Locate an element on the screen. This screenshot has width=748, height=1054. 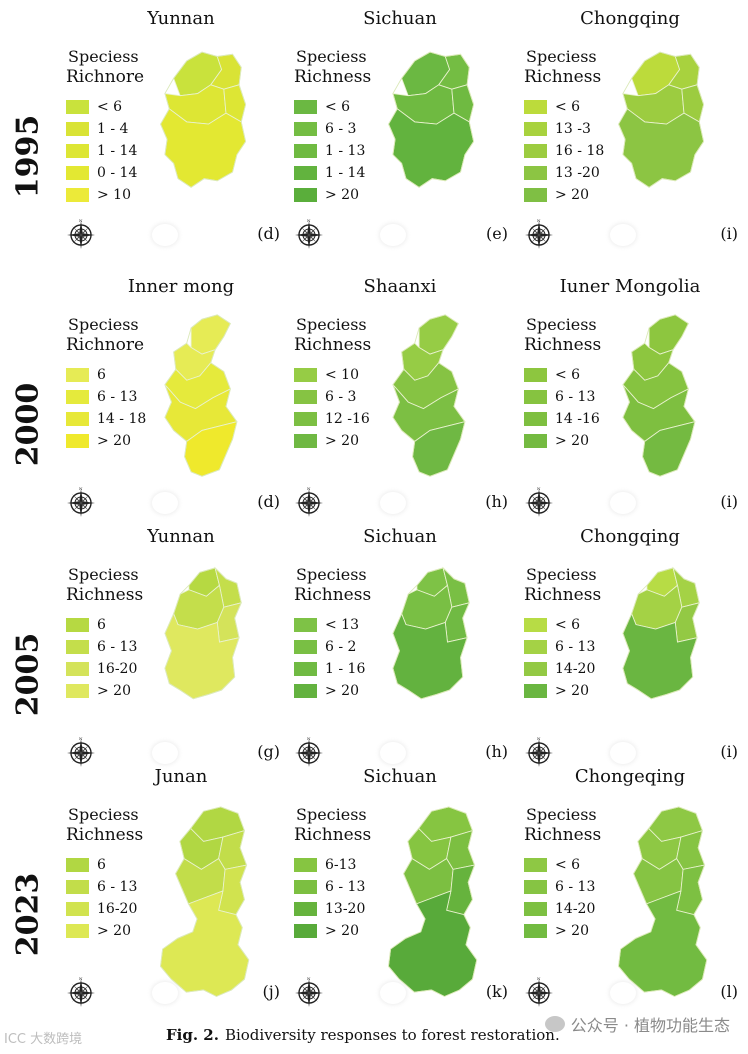
panel-label: (d) is located at coordinates (268, 501).